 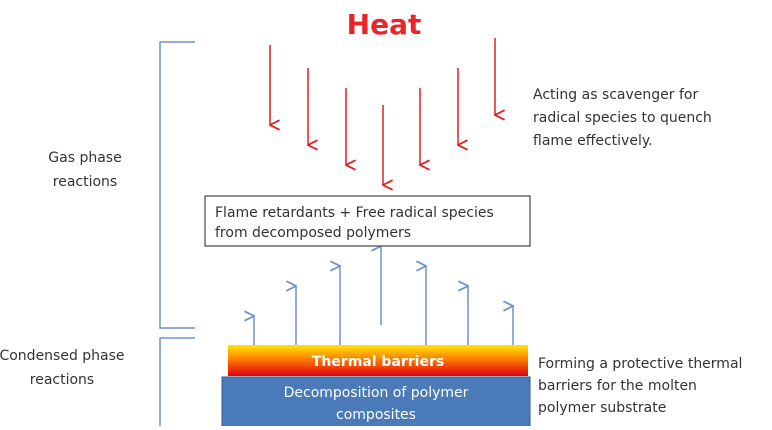 What do you see at coordinates (617, 386) in the screenshot?
I see `condensed-note: barriers for the molten` at bounding box center [617, 386].